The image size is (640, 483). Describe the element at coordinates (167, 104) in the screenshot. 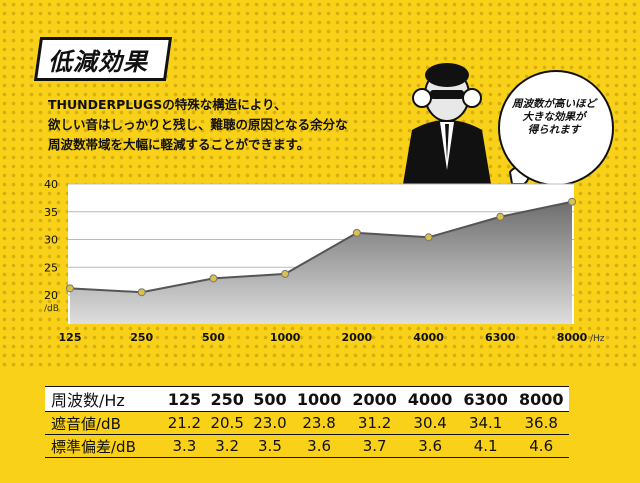

I see `intro-line: THUNDERPLUGSの特殊な構造により、` at that location.